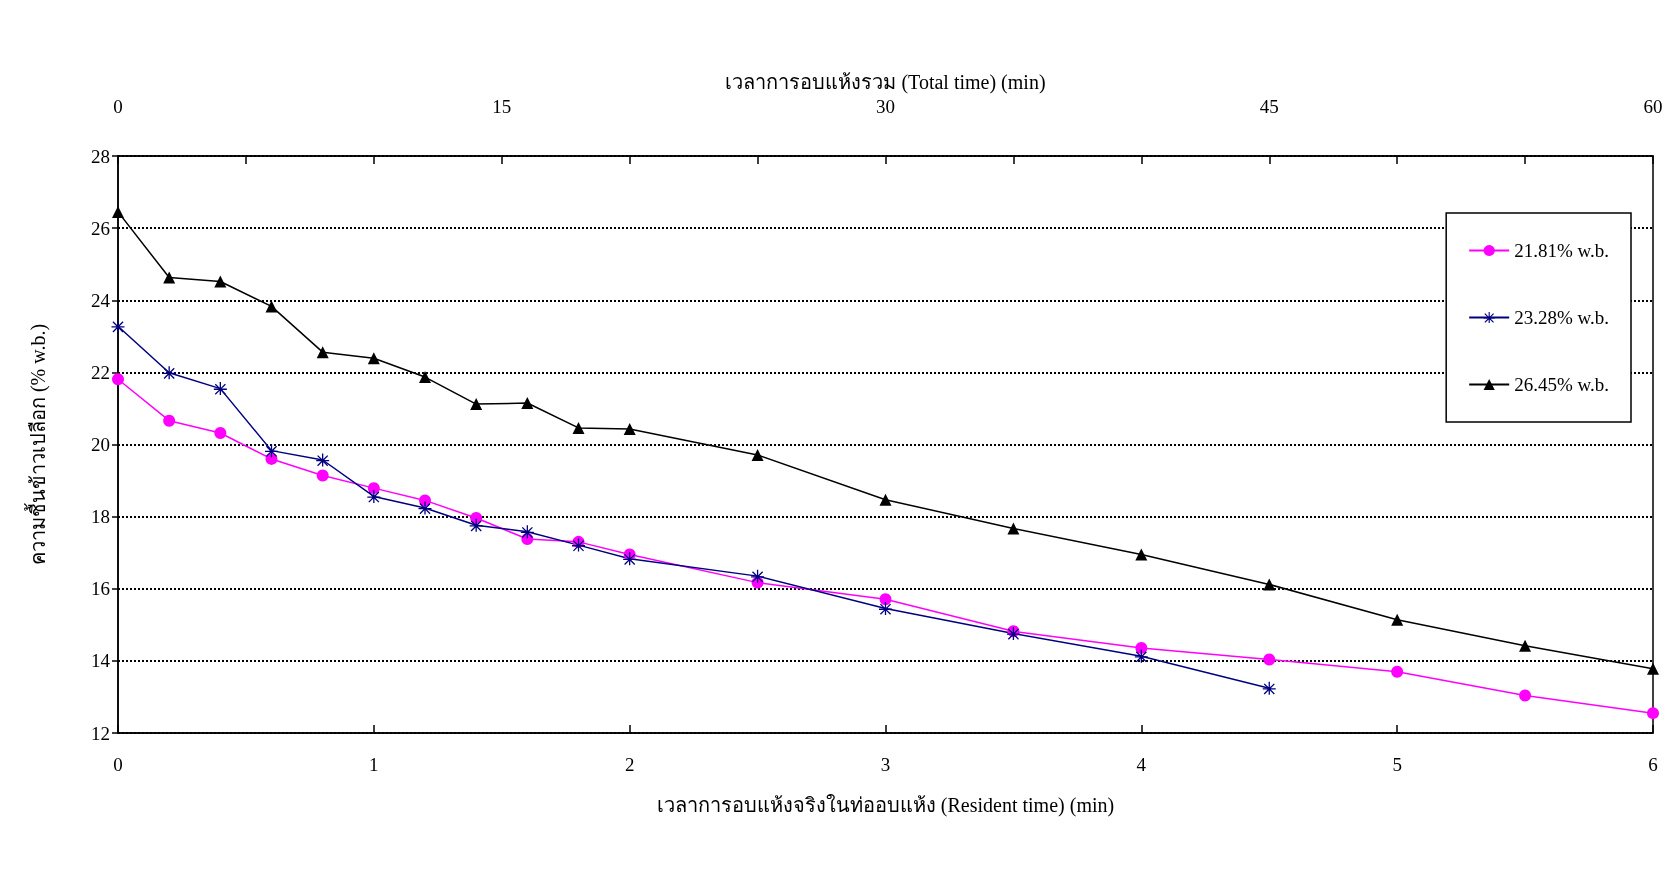  I want to click on x-axis-title: เวลาการอบแห้งจริงในท่ออบแห้ง (Resident time) (min), so click(885, 805).